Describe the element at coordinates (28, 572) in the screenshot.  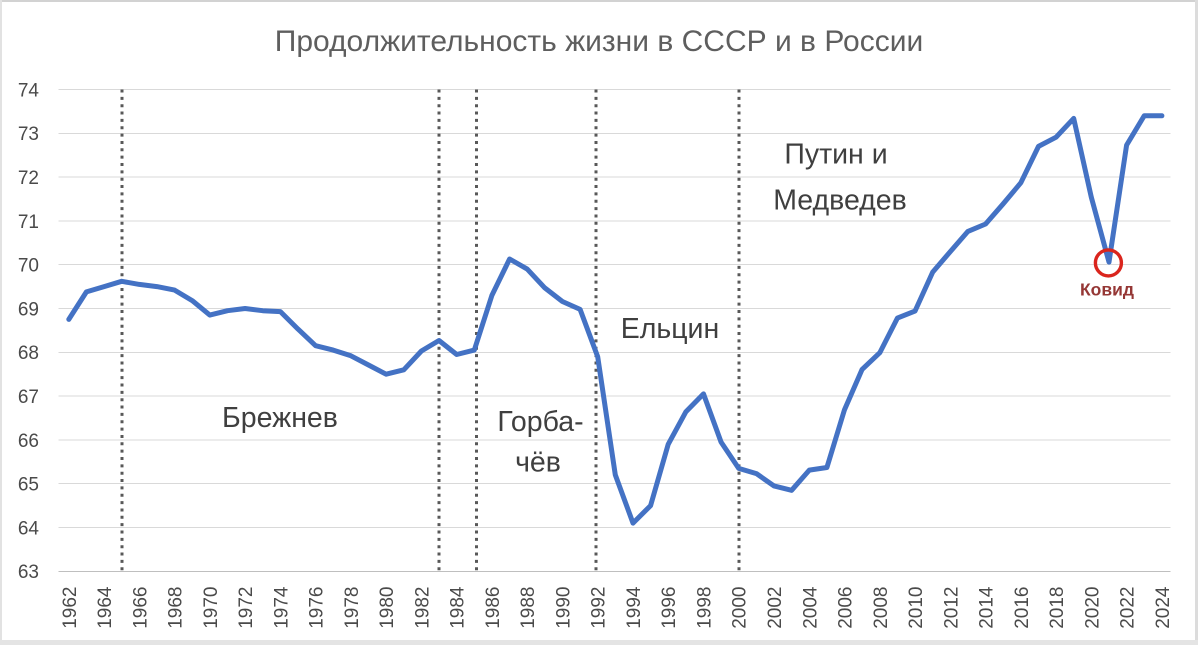
I see `svg-text: 63` at that location.